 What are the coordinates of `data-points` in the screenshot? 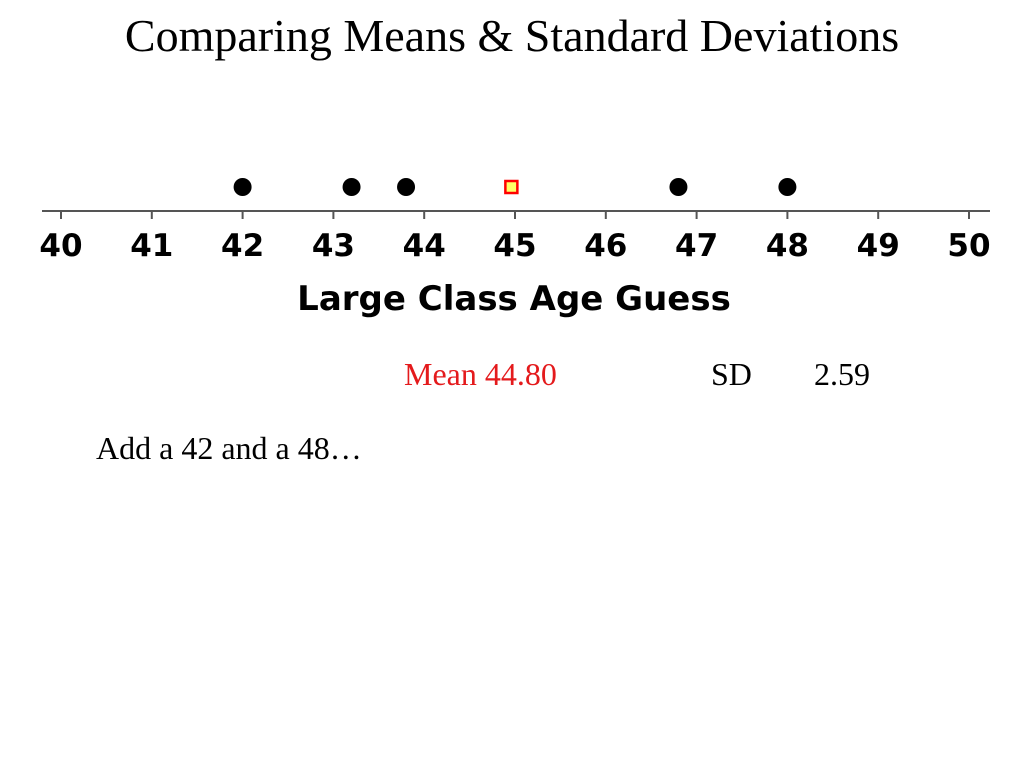 It's located at (515, 187).